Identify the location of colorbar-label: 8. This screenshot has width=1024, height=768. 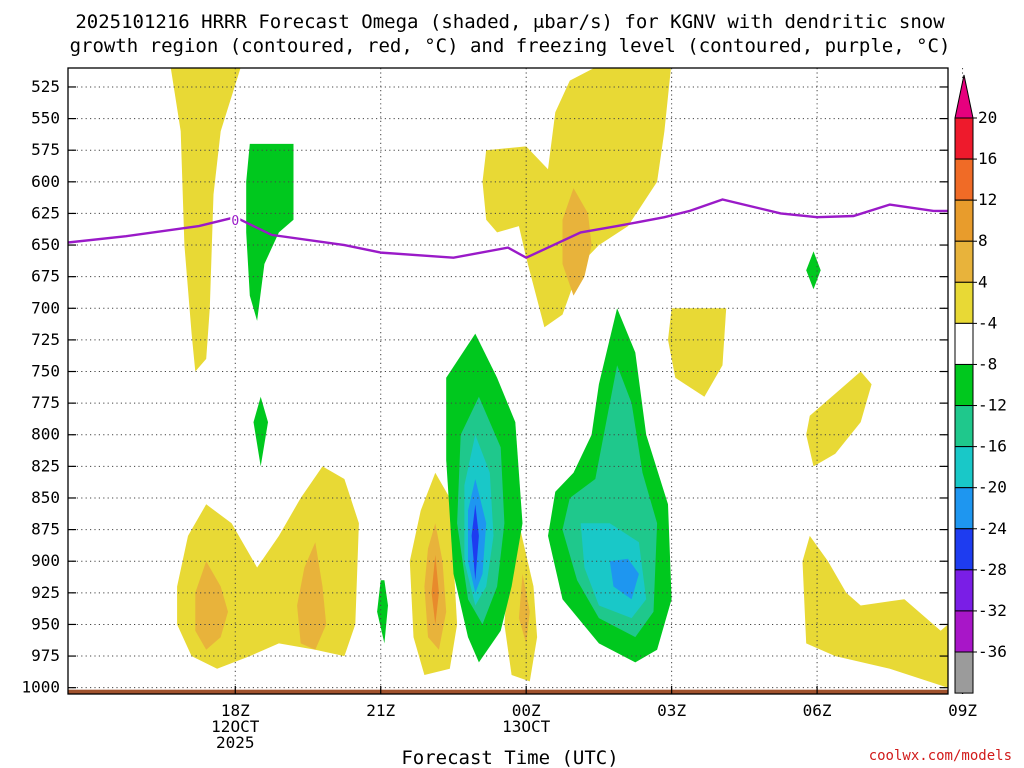
(983, 240).